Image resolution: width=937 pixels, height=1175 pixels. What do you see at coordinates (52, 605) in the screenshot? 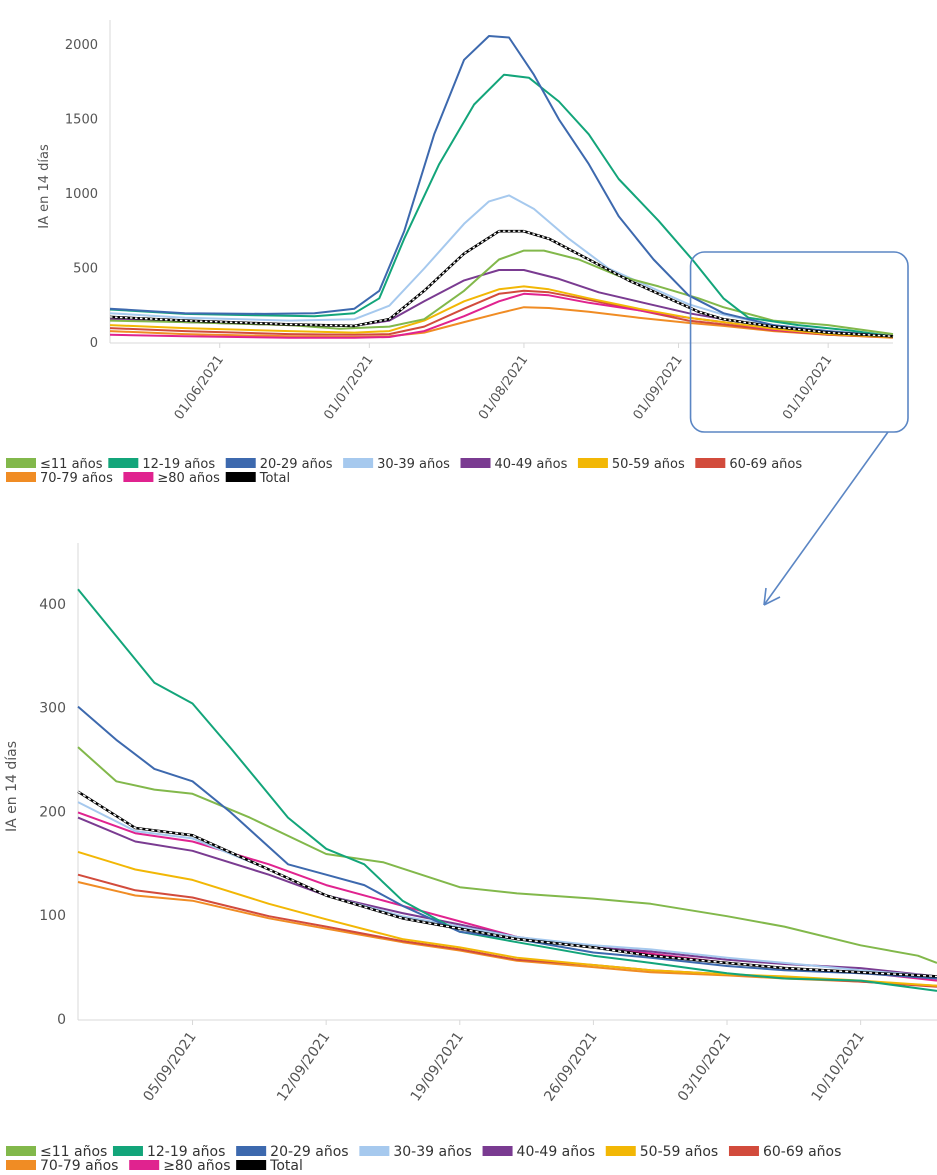
I see `y-tick-label: 400` at bounding box center [52, 605].